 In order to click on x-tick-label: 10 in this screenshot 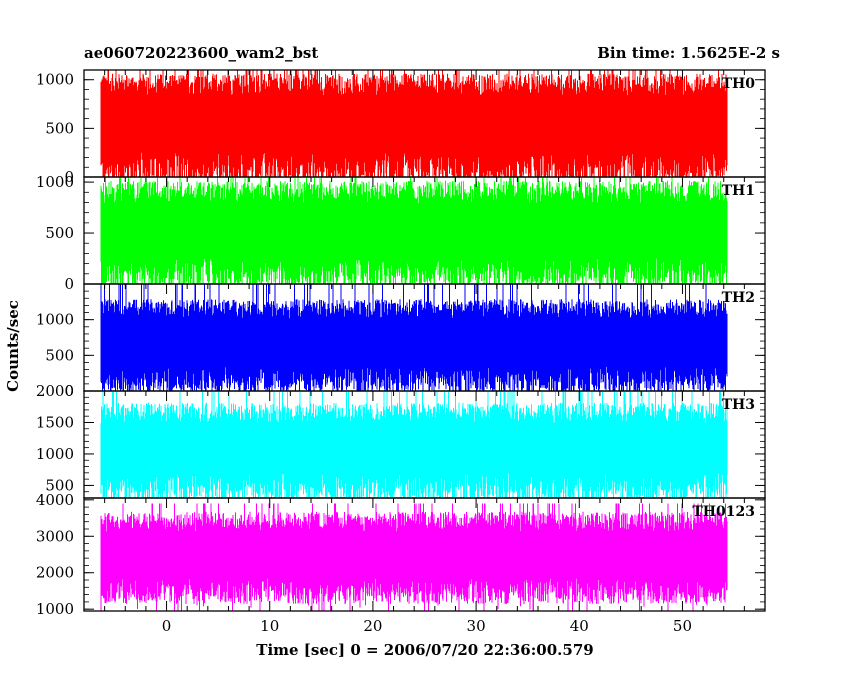, I will do `click(269, 626)`.